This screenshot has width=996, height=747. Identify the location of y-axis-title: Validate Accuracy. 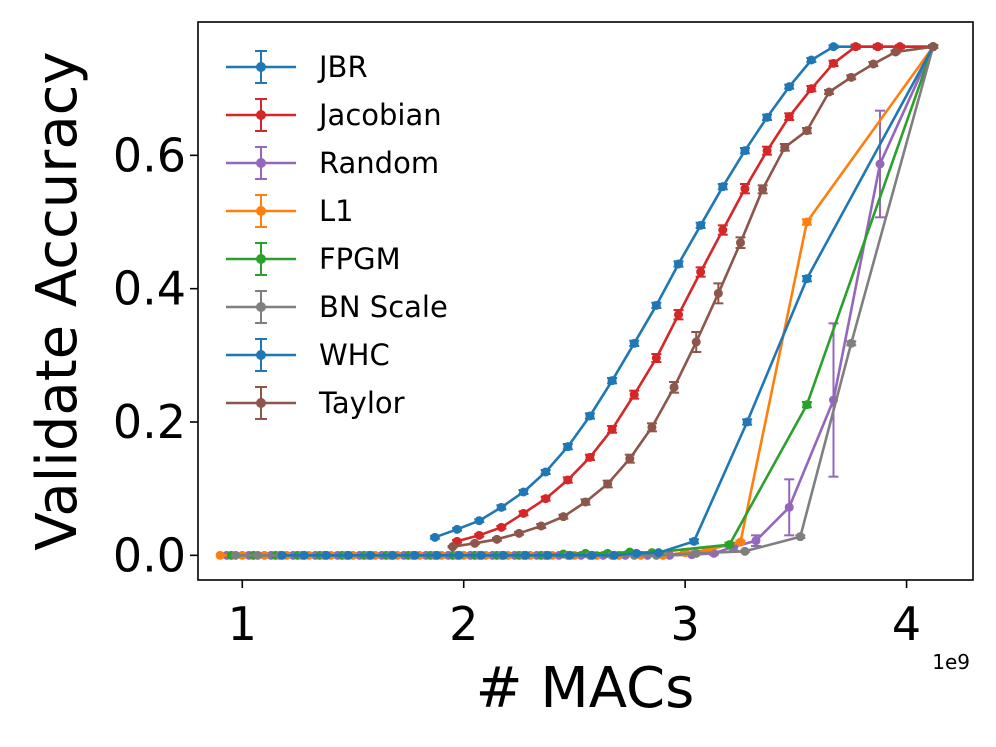
(57, 300).